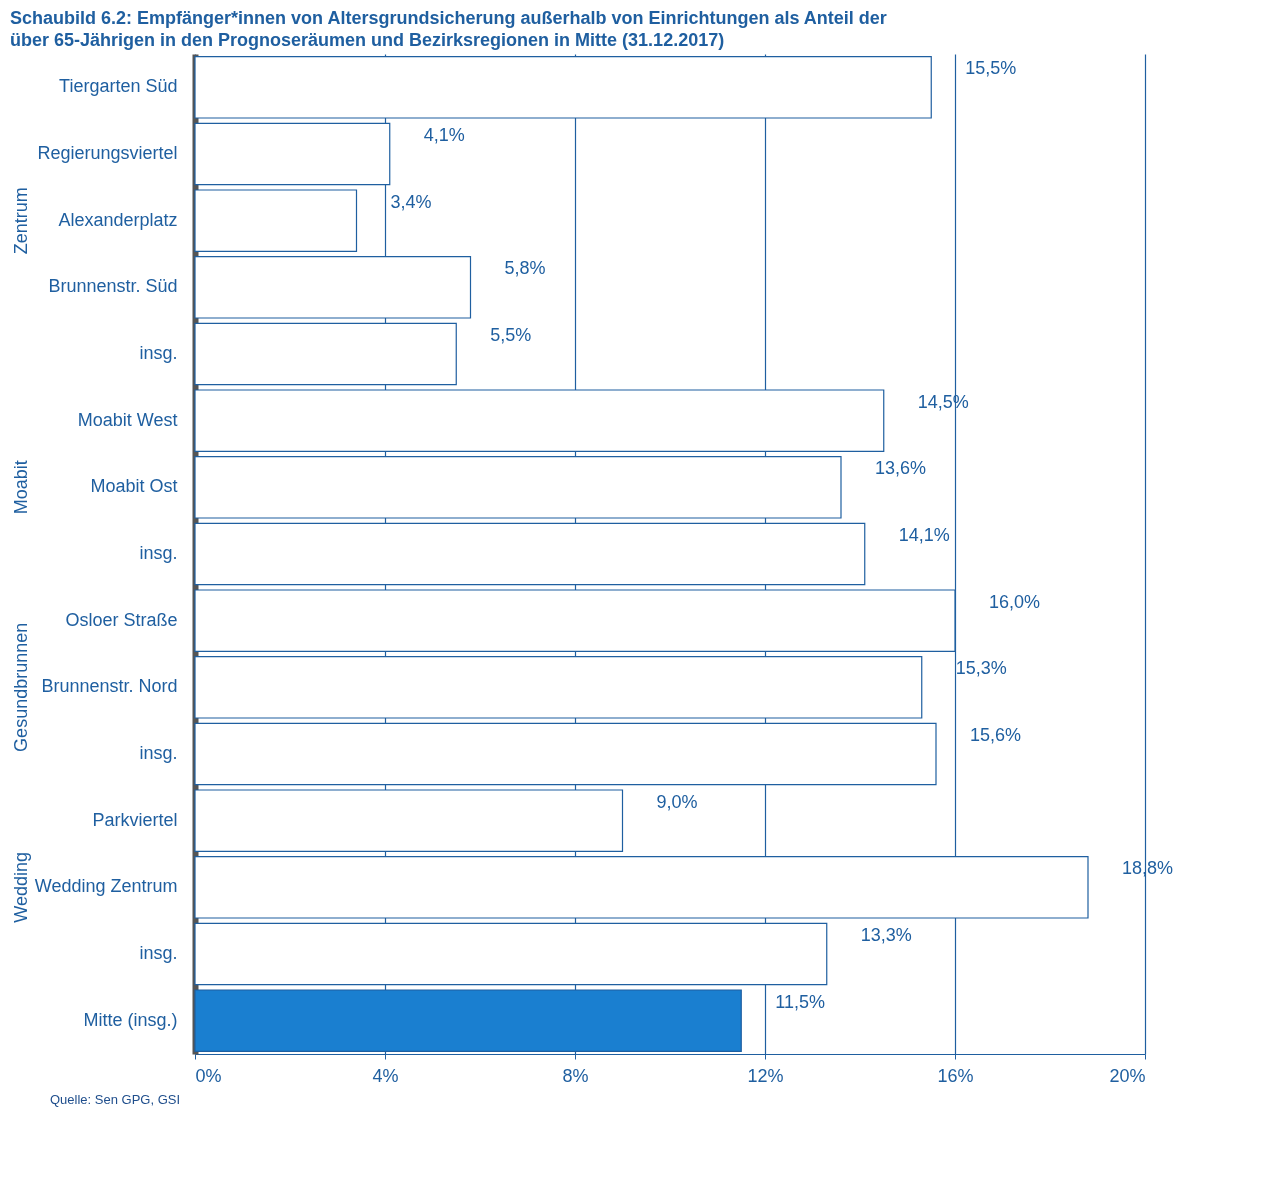 The image size is (1265, 1203). Describe the element at coordinates (118, 86) in the screenshot. I see `y-tick-label: Tiergarten Süd` at that location.